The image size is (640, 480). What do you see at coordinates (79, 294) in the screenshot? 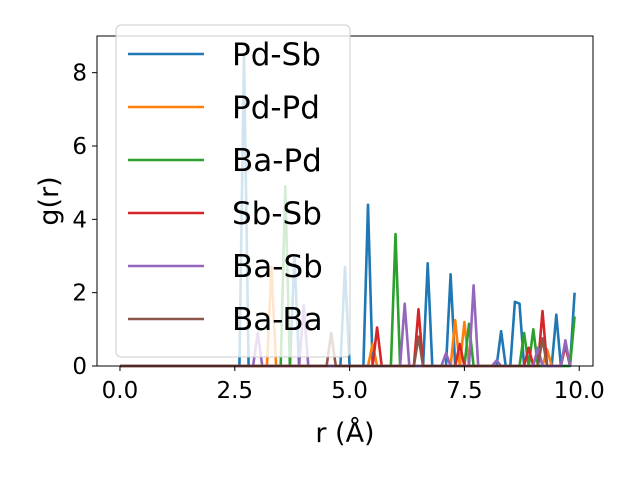
I see `y-tick-label: 2` at bounding box center [79, 294].